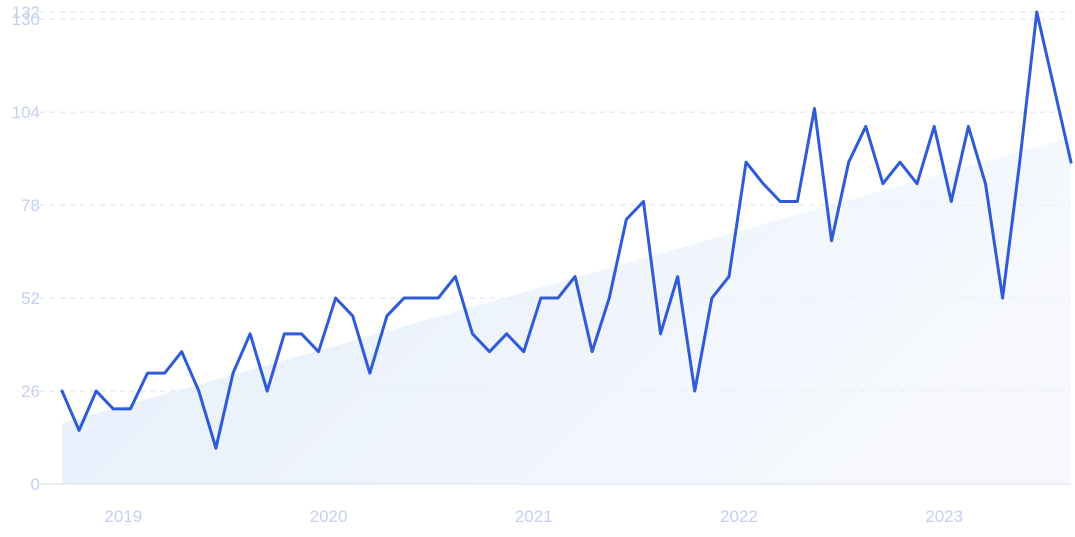 This screenshot has width=1075, height=537. Describe the element at coordinates (944, 516) in the screenshot. I see `x-tick-label: 2023` at that location.